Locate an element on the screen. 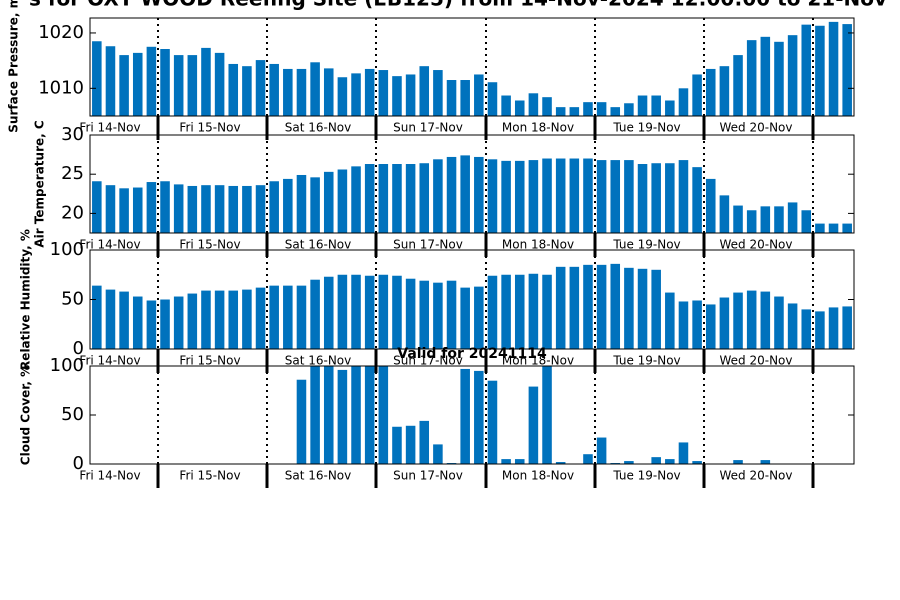 This screenshot has width=900, height=600. y-tick-label: 25 is located at coordinates (72, 173).